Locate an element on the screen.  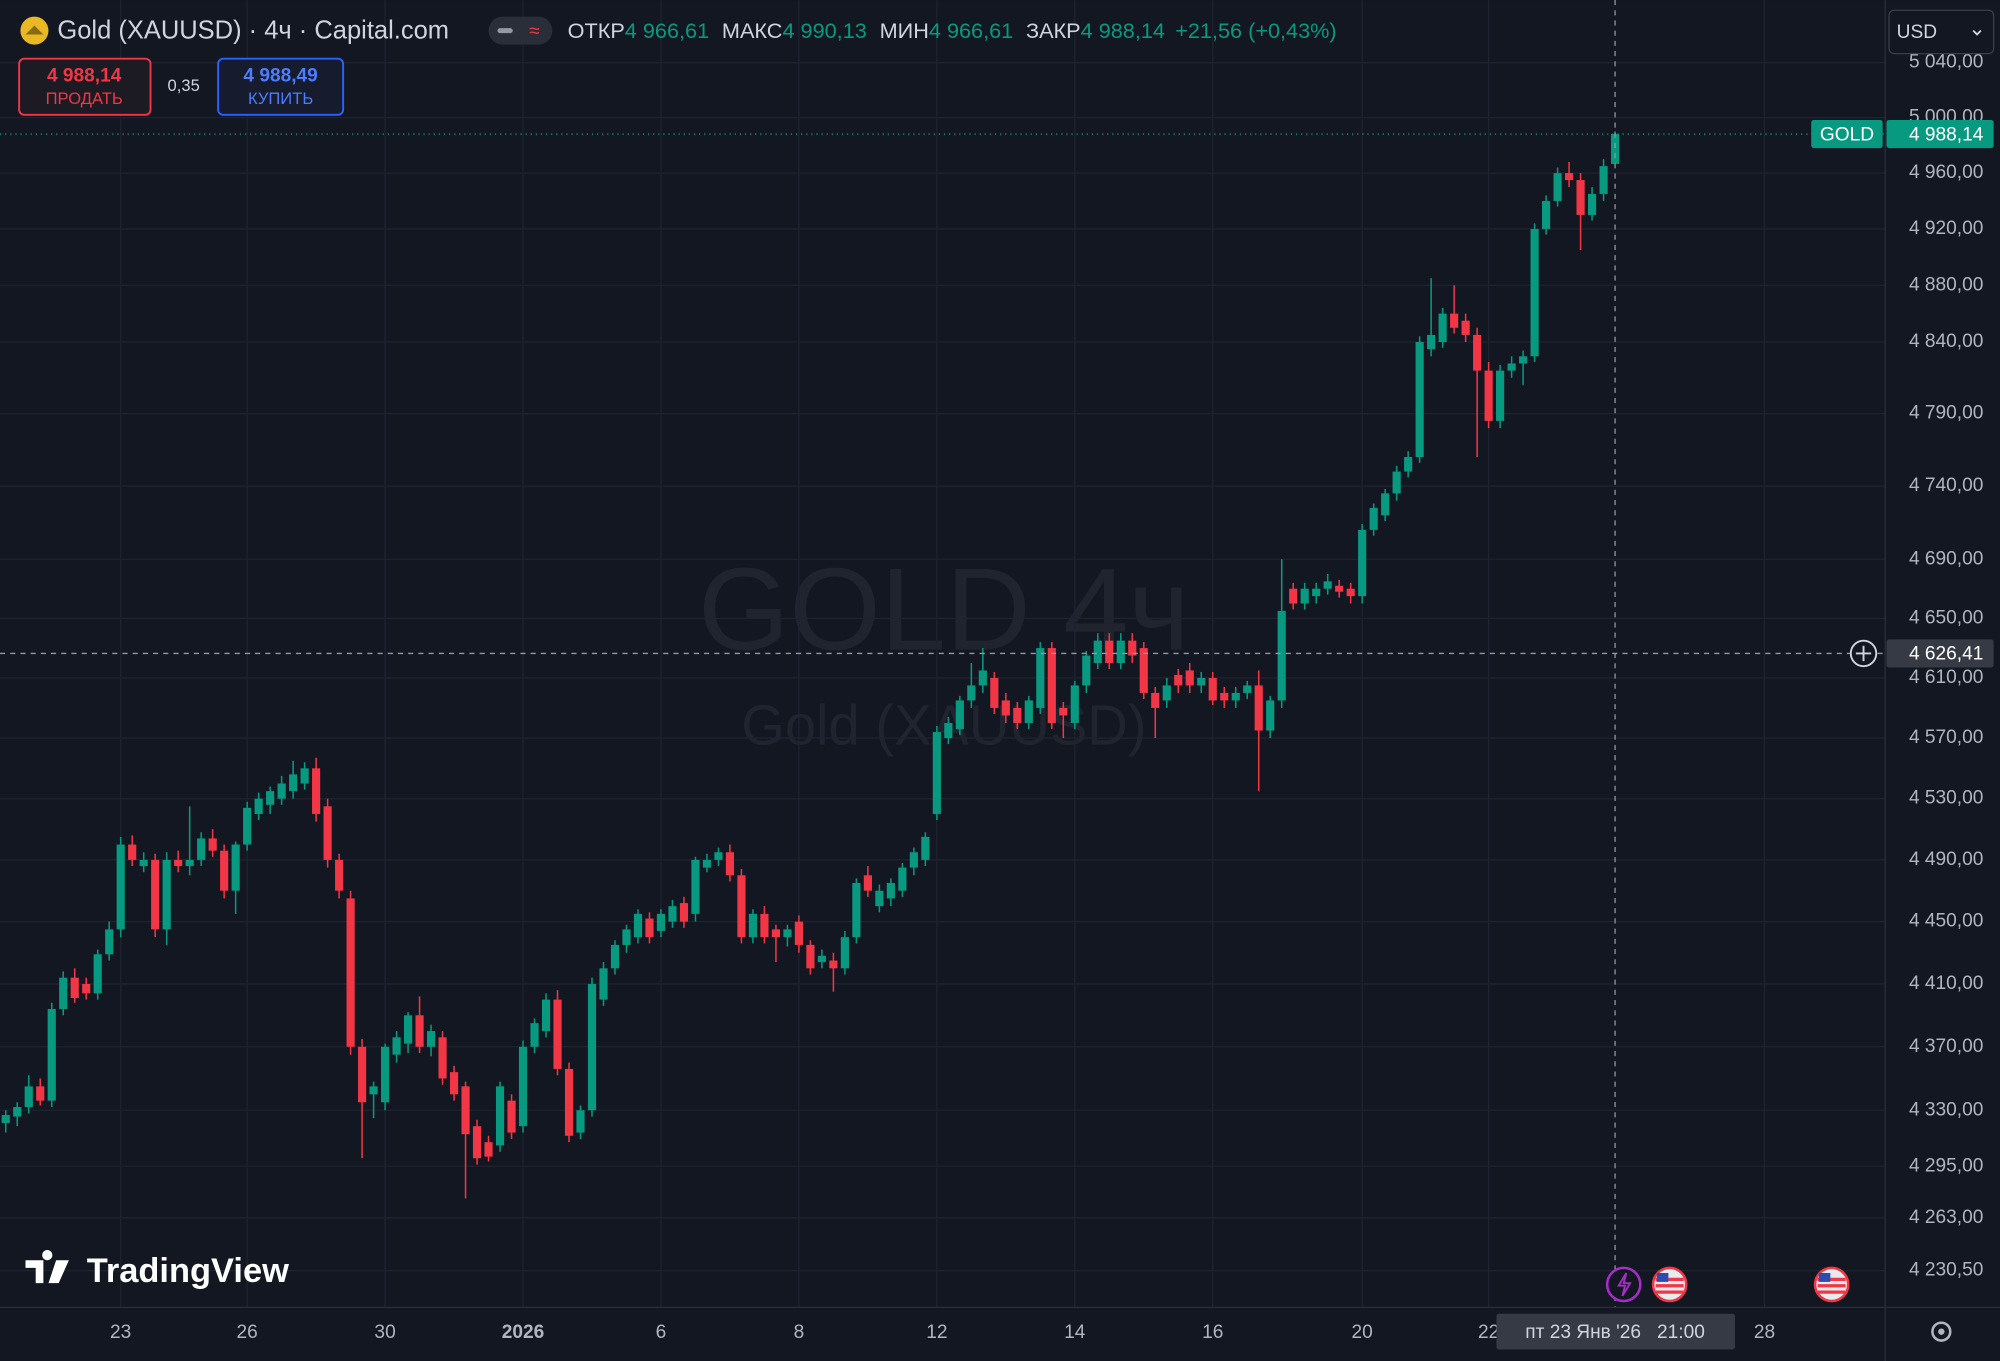
y-tick-label: 4 740,00 is located at coordinates (1946, 485).